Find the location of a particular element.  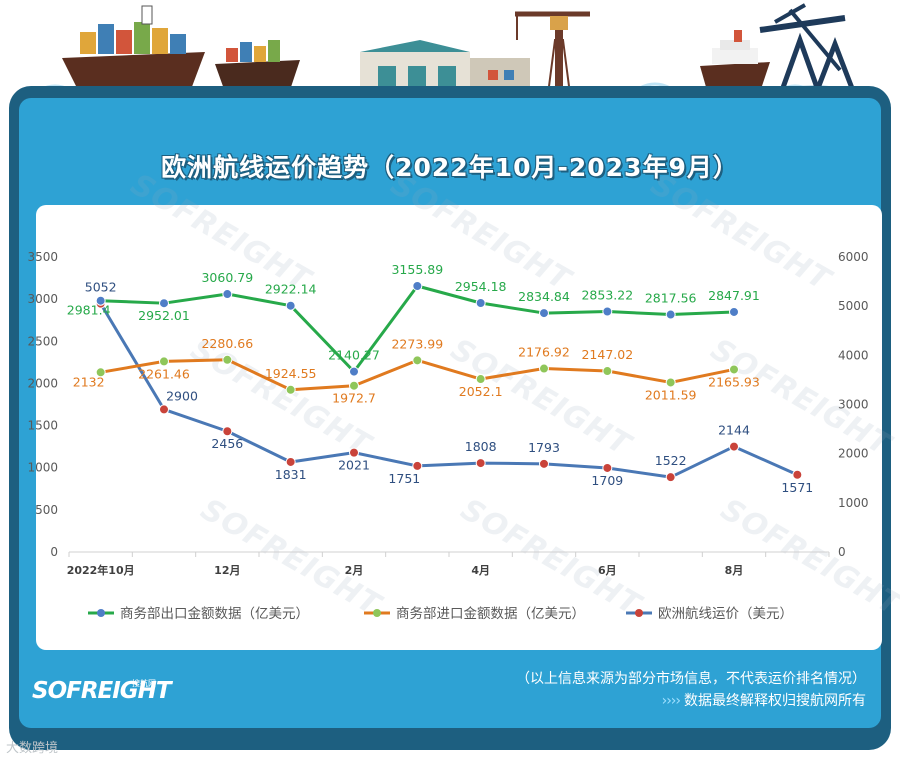

data-label: 2954.18 is located at coordinates (481, 286).